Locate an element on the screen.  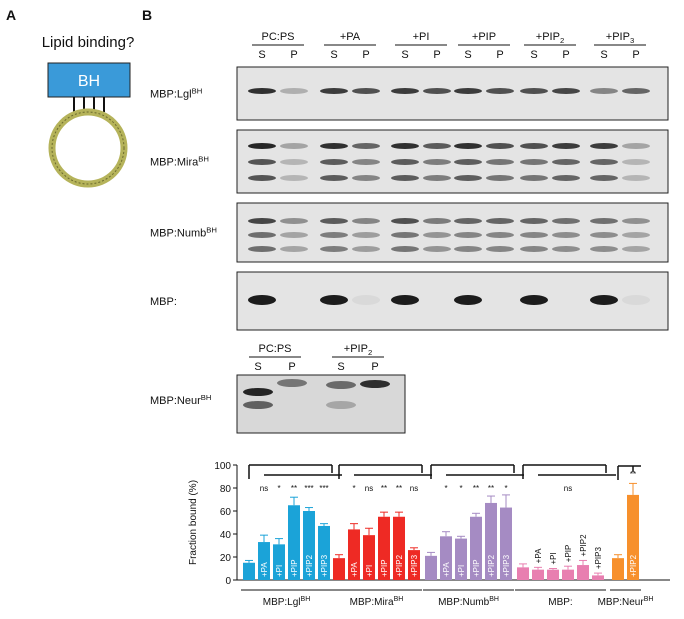
bar-label: +PIP2 is located at coordinates (491, 565).